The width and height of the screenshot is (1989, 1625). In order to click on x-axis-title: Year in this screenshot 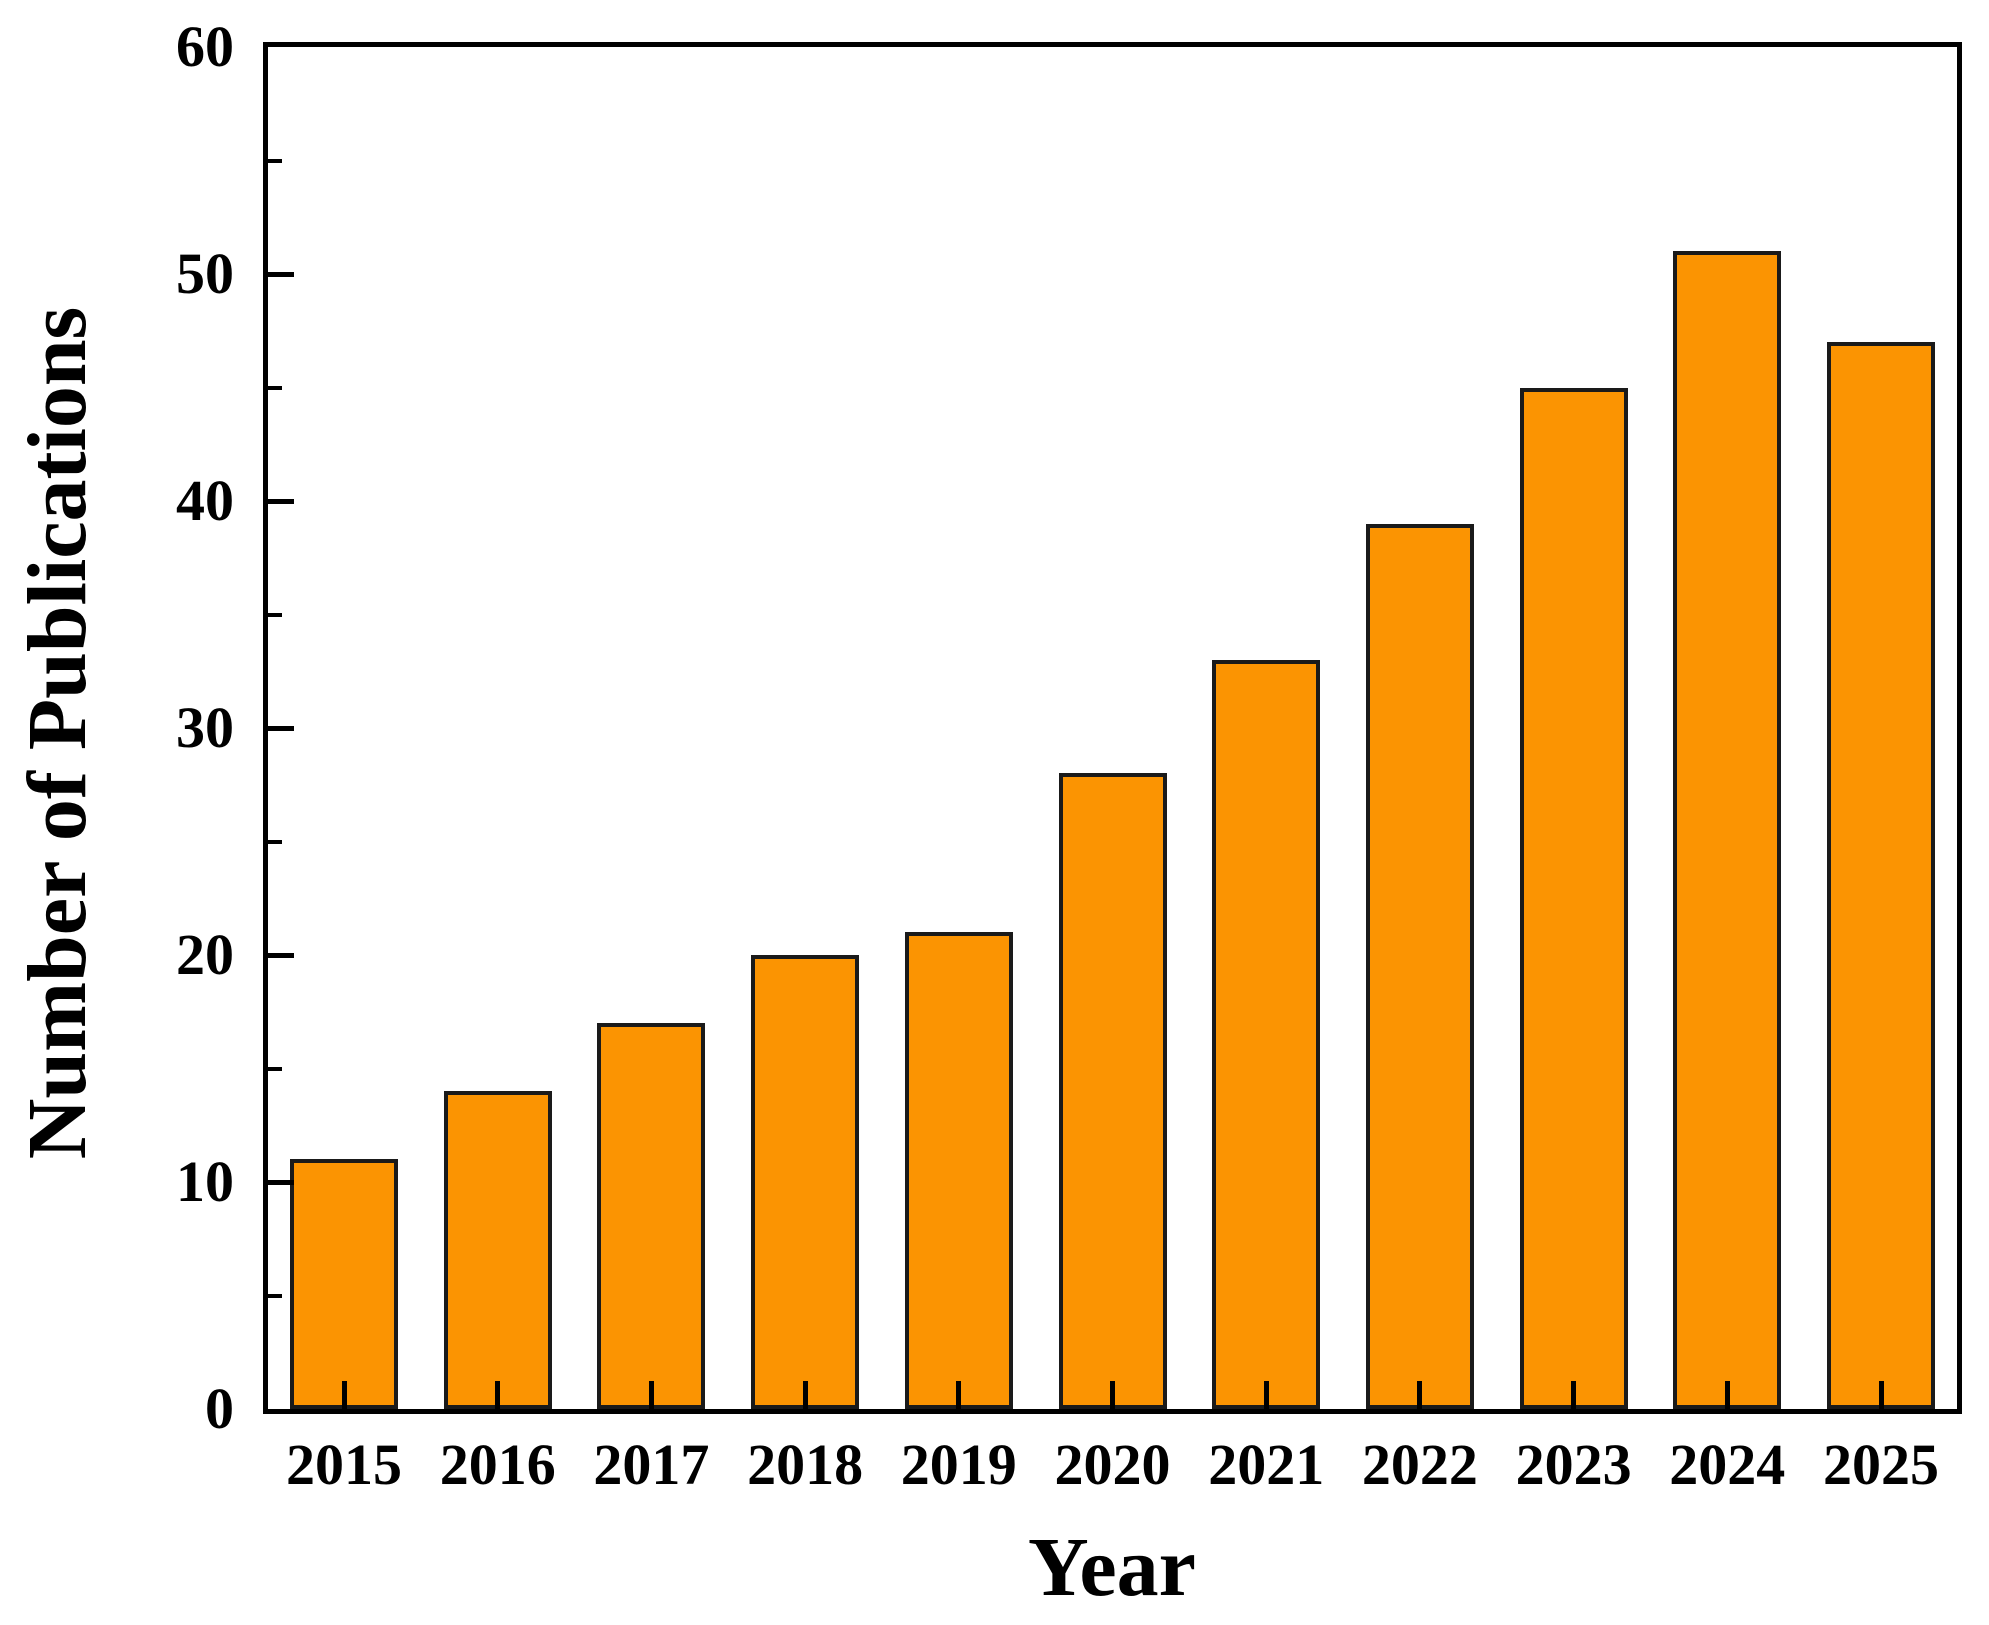, I will do `click(1112, 1567)`.